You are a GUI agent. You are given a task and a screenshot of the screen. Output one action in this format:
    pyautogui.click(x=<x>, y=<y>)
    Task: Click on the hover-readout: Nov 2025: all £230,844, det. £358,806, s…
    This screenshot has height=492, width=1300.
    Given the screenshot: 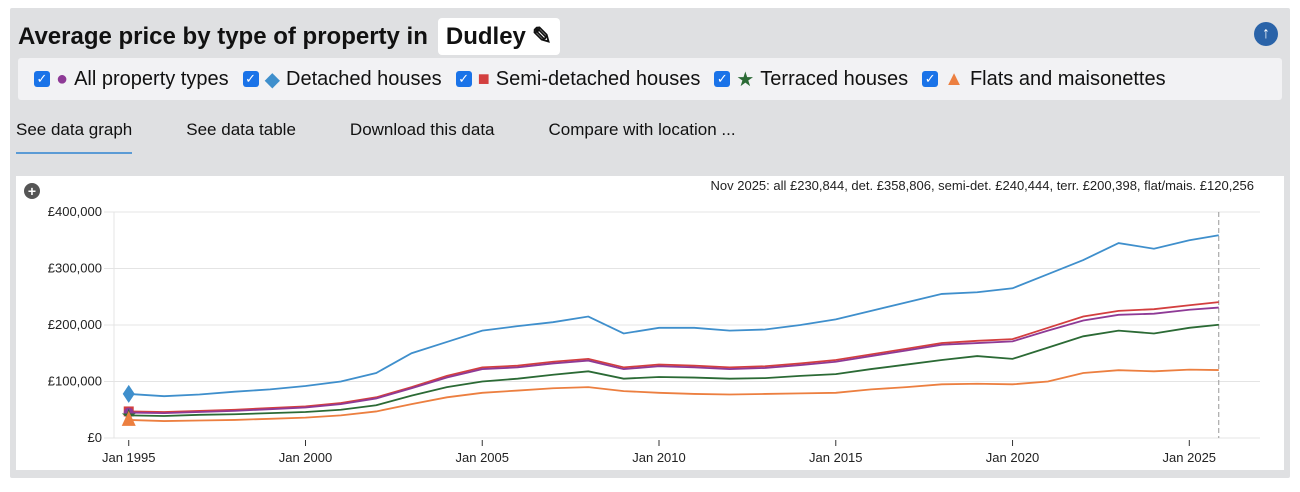 What is the action you would take?
    pyautogui.click(x=982, y=185)
    